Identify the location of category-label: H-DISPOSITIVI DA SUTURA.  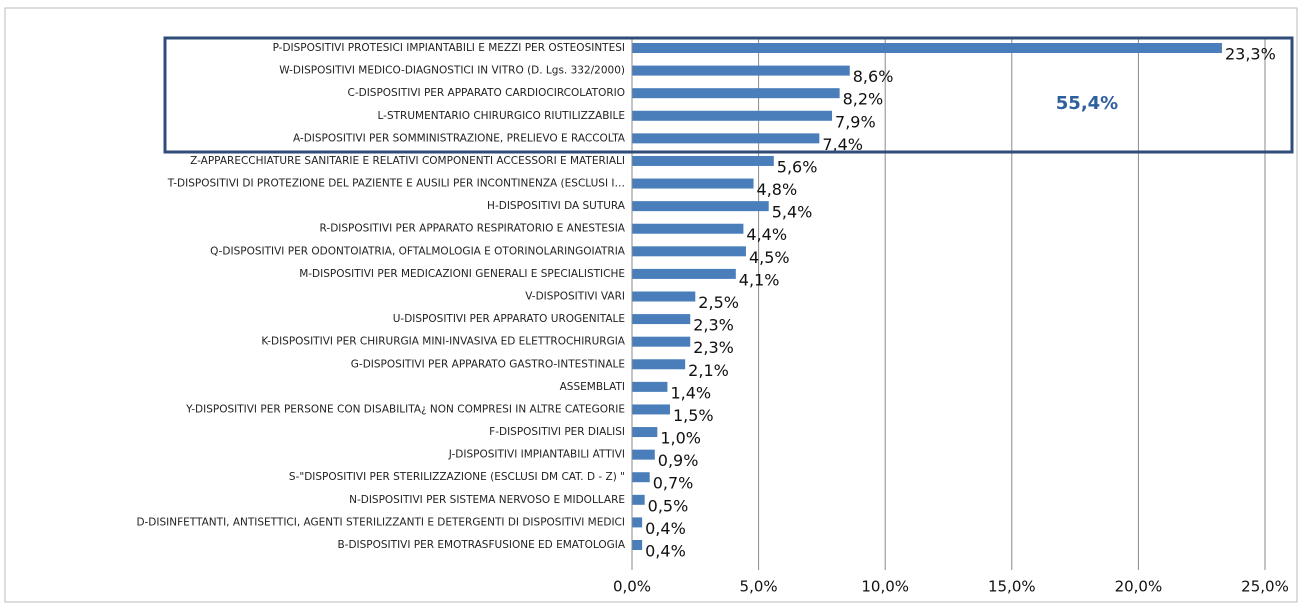
(556, 206).